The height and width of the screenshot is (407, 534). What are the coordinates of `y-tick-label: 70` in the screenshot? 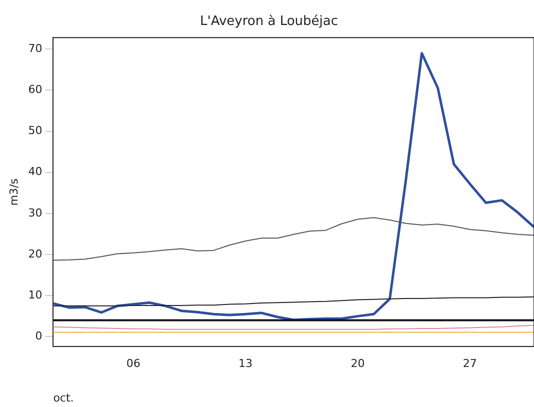 It's located at (35, 48).